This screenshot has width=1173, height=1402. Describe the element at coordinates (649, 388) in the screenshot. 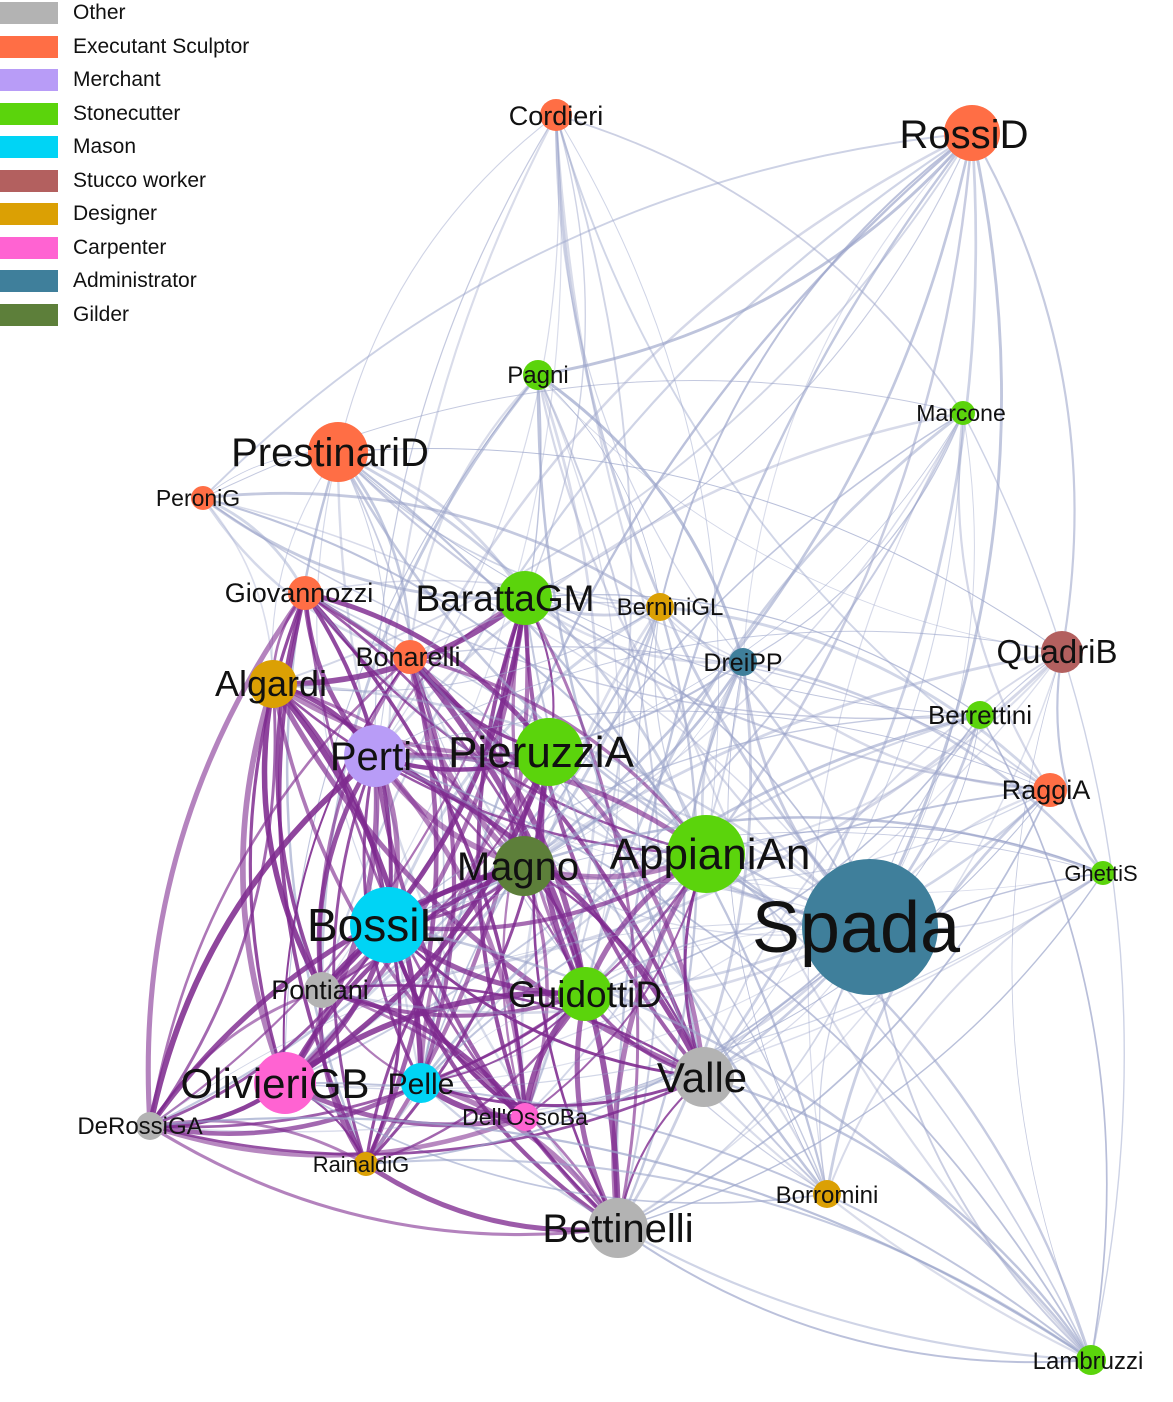

I see `edge-Cordieri-DreiPP` at that location.